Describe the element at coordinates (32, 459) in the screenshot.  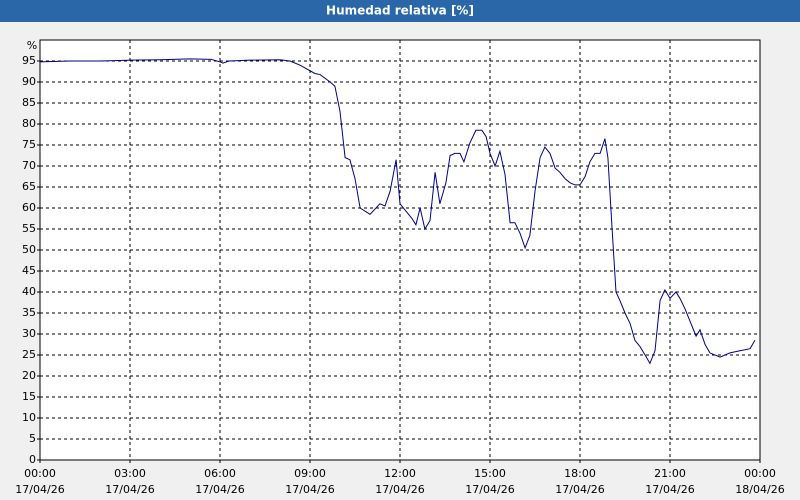
I see `y-tick-label: 0` at that location.